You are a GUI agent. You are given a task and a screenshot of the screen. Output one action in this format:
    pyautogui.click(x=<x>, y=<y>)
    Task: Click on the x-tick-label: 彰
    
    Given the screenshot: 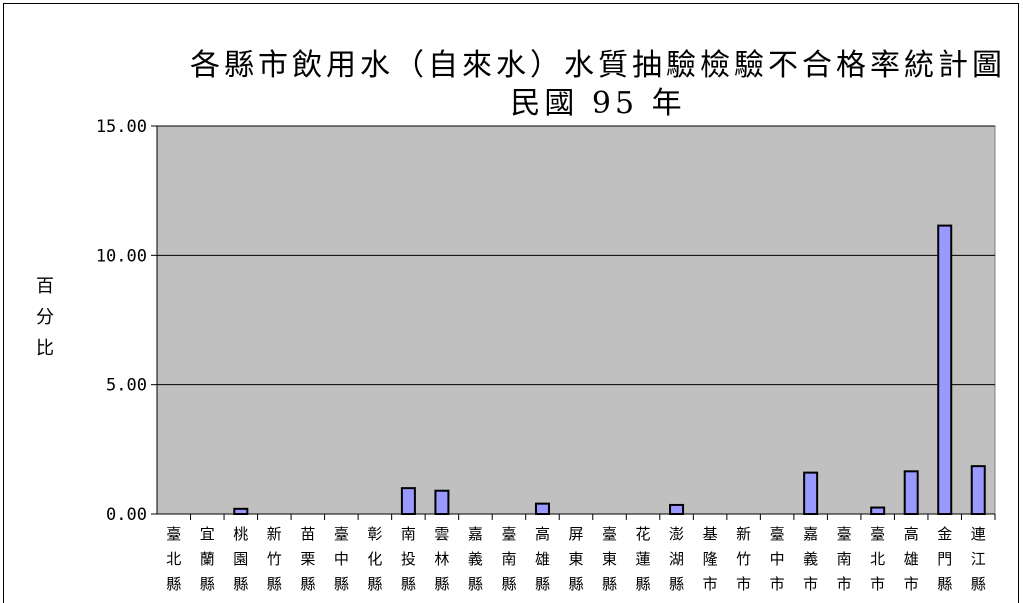 What is the action you would take?
    pyautogui.click(x=374, y=534)
    